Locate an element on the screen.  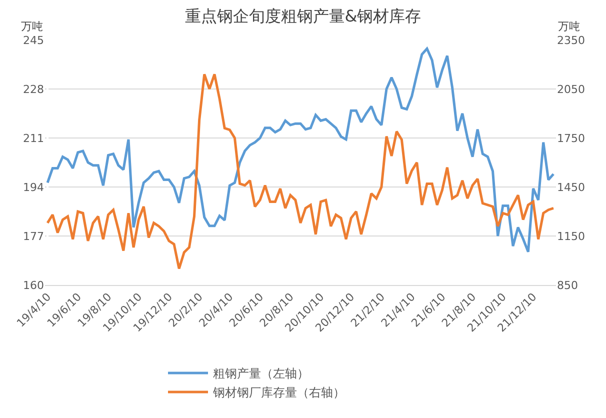
legend-label: 粗钢产量（左轴） is located at coordinates (261, 373).